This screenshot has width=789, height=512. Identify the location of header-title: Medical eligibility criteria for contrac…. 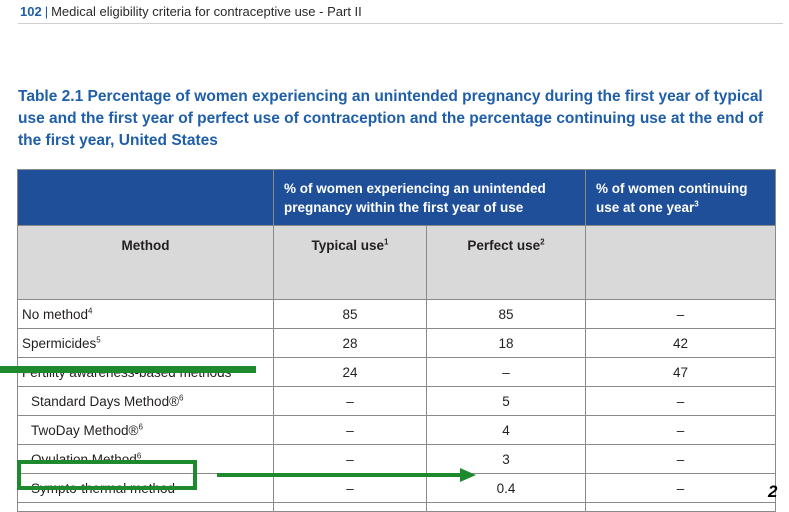
(206, 11).